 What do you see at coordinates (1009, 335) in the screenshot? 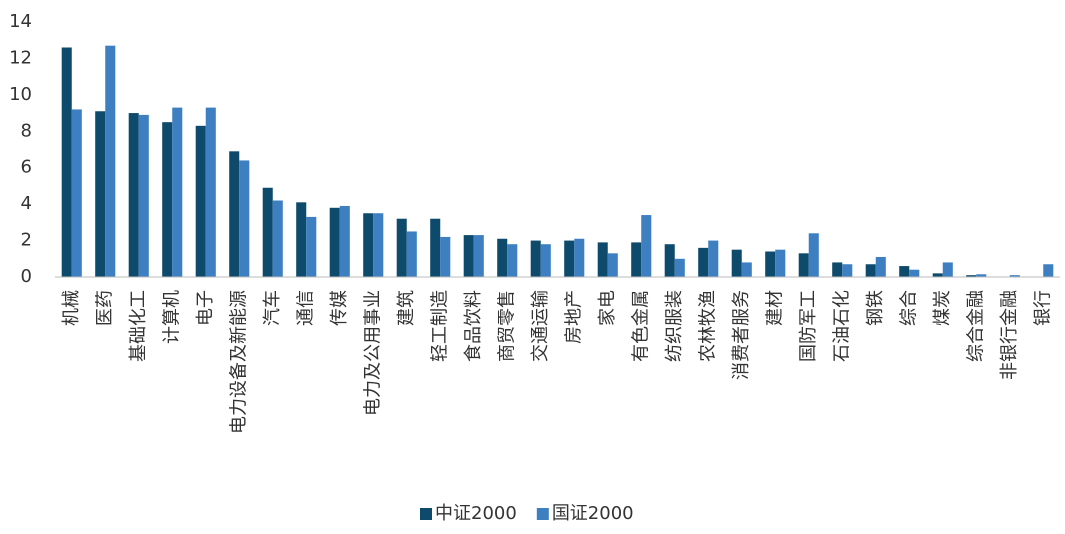
I see `x-tick-label: 非银行金融` at bounding box center [1009, 335].